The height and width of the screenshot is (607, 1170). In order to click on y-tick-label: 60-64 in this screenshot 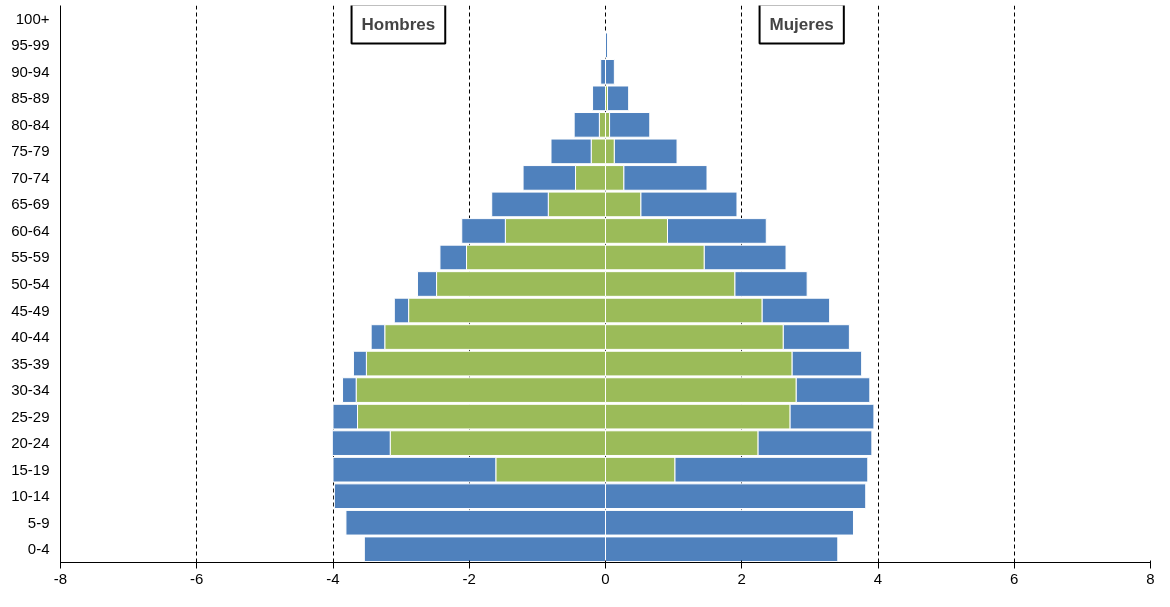, I will do `click(30, 230)`.